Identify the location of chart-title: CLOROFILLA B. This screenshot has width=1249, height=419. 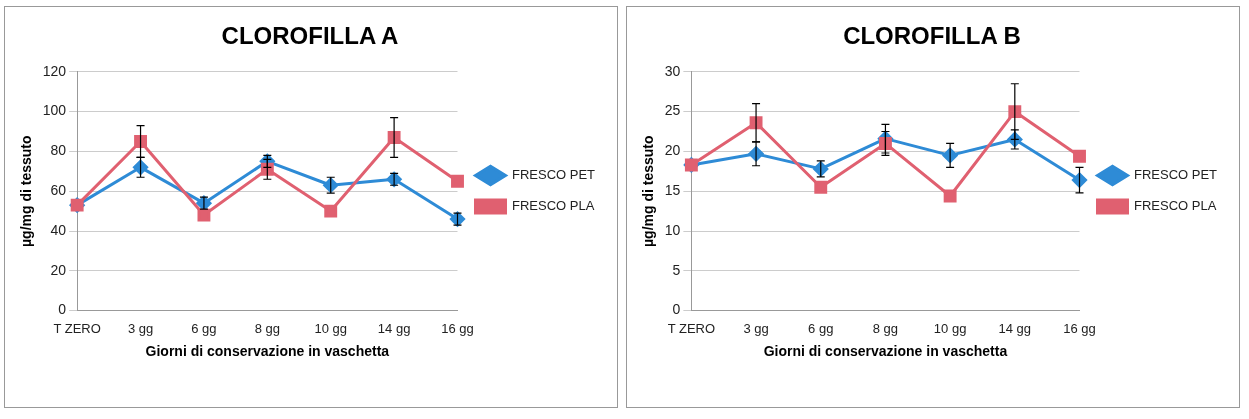
(932, 36).